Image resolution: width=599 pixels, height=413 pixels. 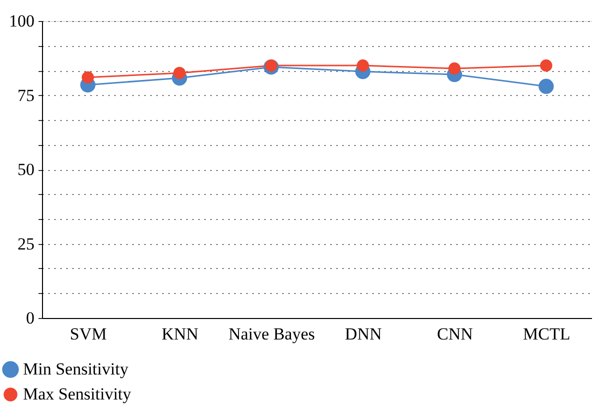 What do you see at coordinates (88, 334) in the screenshot?
I see `x-tick-label: SVM` at bounding box center [88, 334].